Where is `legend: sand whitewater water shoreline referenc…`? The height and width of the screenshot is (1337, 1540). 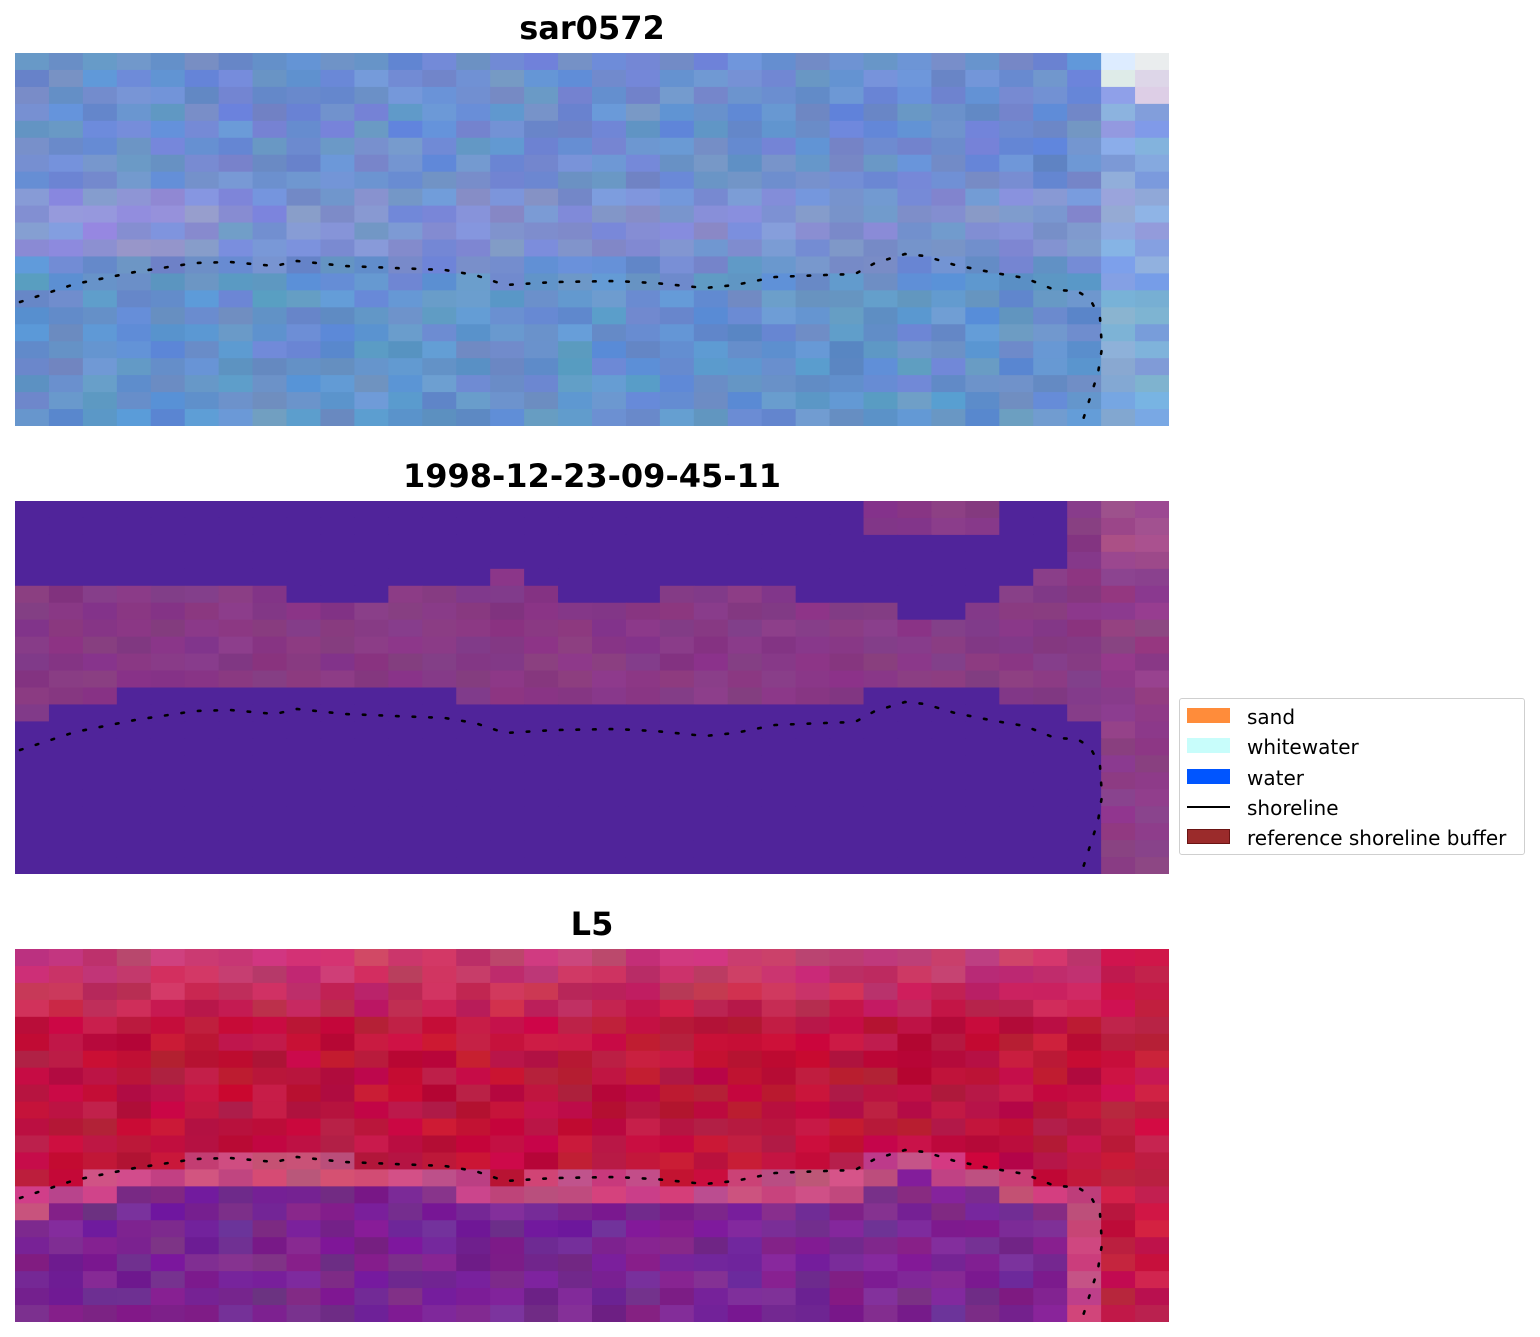
legend: sand whitewater water shoreline referenc… is located at coordinates (1352, 776).